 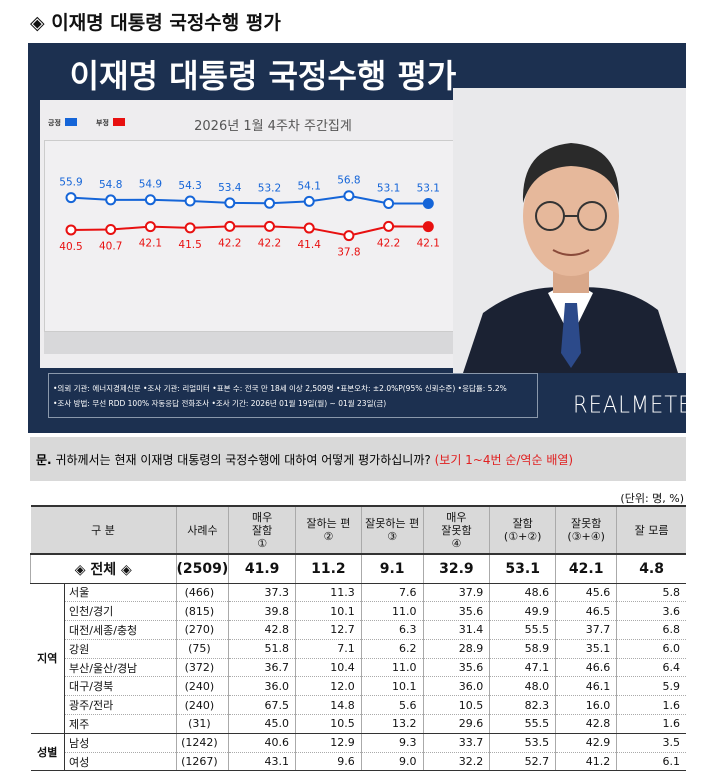 What do you see at coordinates (269, 188) in the screenshot?
I see `data-label: 53.2` at bounding box center [269, 188].